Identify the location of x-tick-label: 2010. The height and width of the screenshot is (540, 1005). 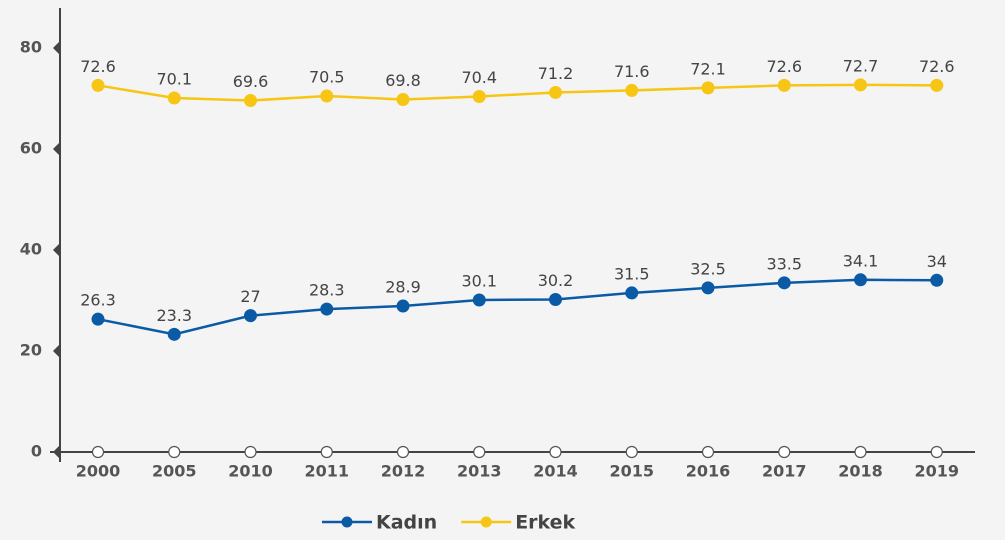
(250, 471).